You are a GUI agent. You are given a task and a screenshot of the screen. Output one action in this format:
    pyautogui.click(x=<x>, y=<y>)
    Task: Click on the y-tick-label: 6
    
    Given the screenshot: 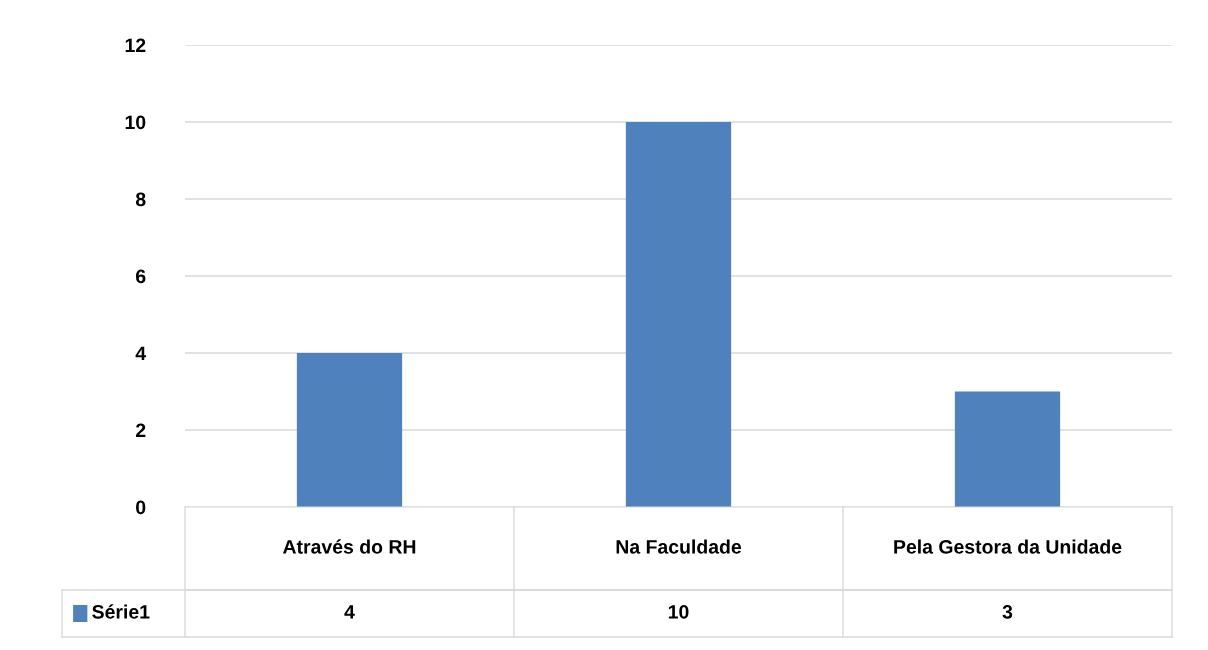 What is the action you would take?
    pyautogui.click(x=141, y=276)
    